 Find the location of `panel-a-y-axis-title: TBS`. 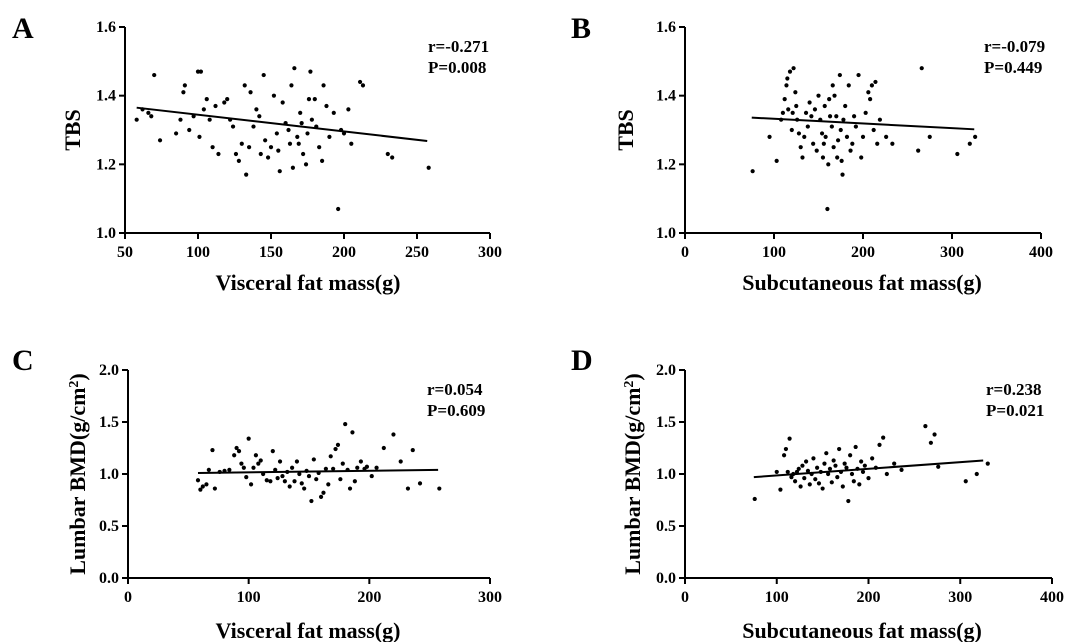

panel-a-y-axis-title: TBS is located at coordinates (72, 130).